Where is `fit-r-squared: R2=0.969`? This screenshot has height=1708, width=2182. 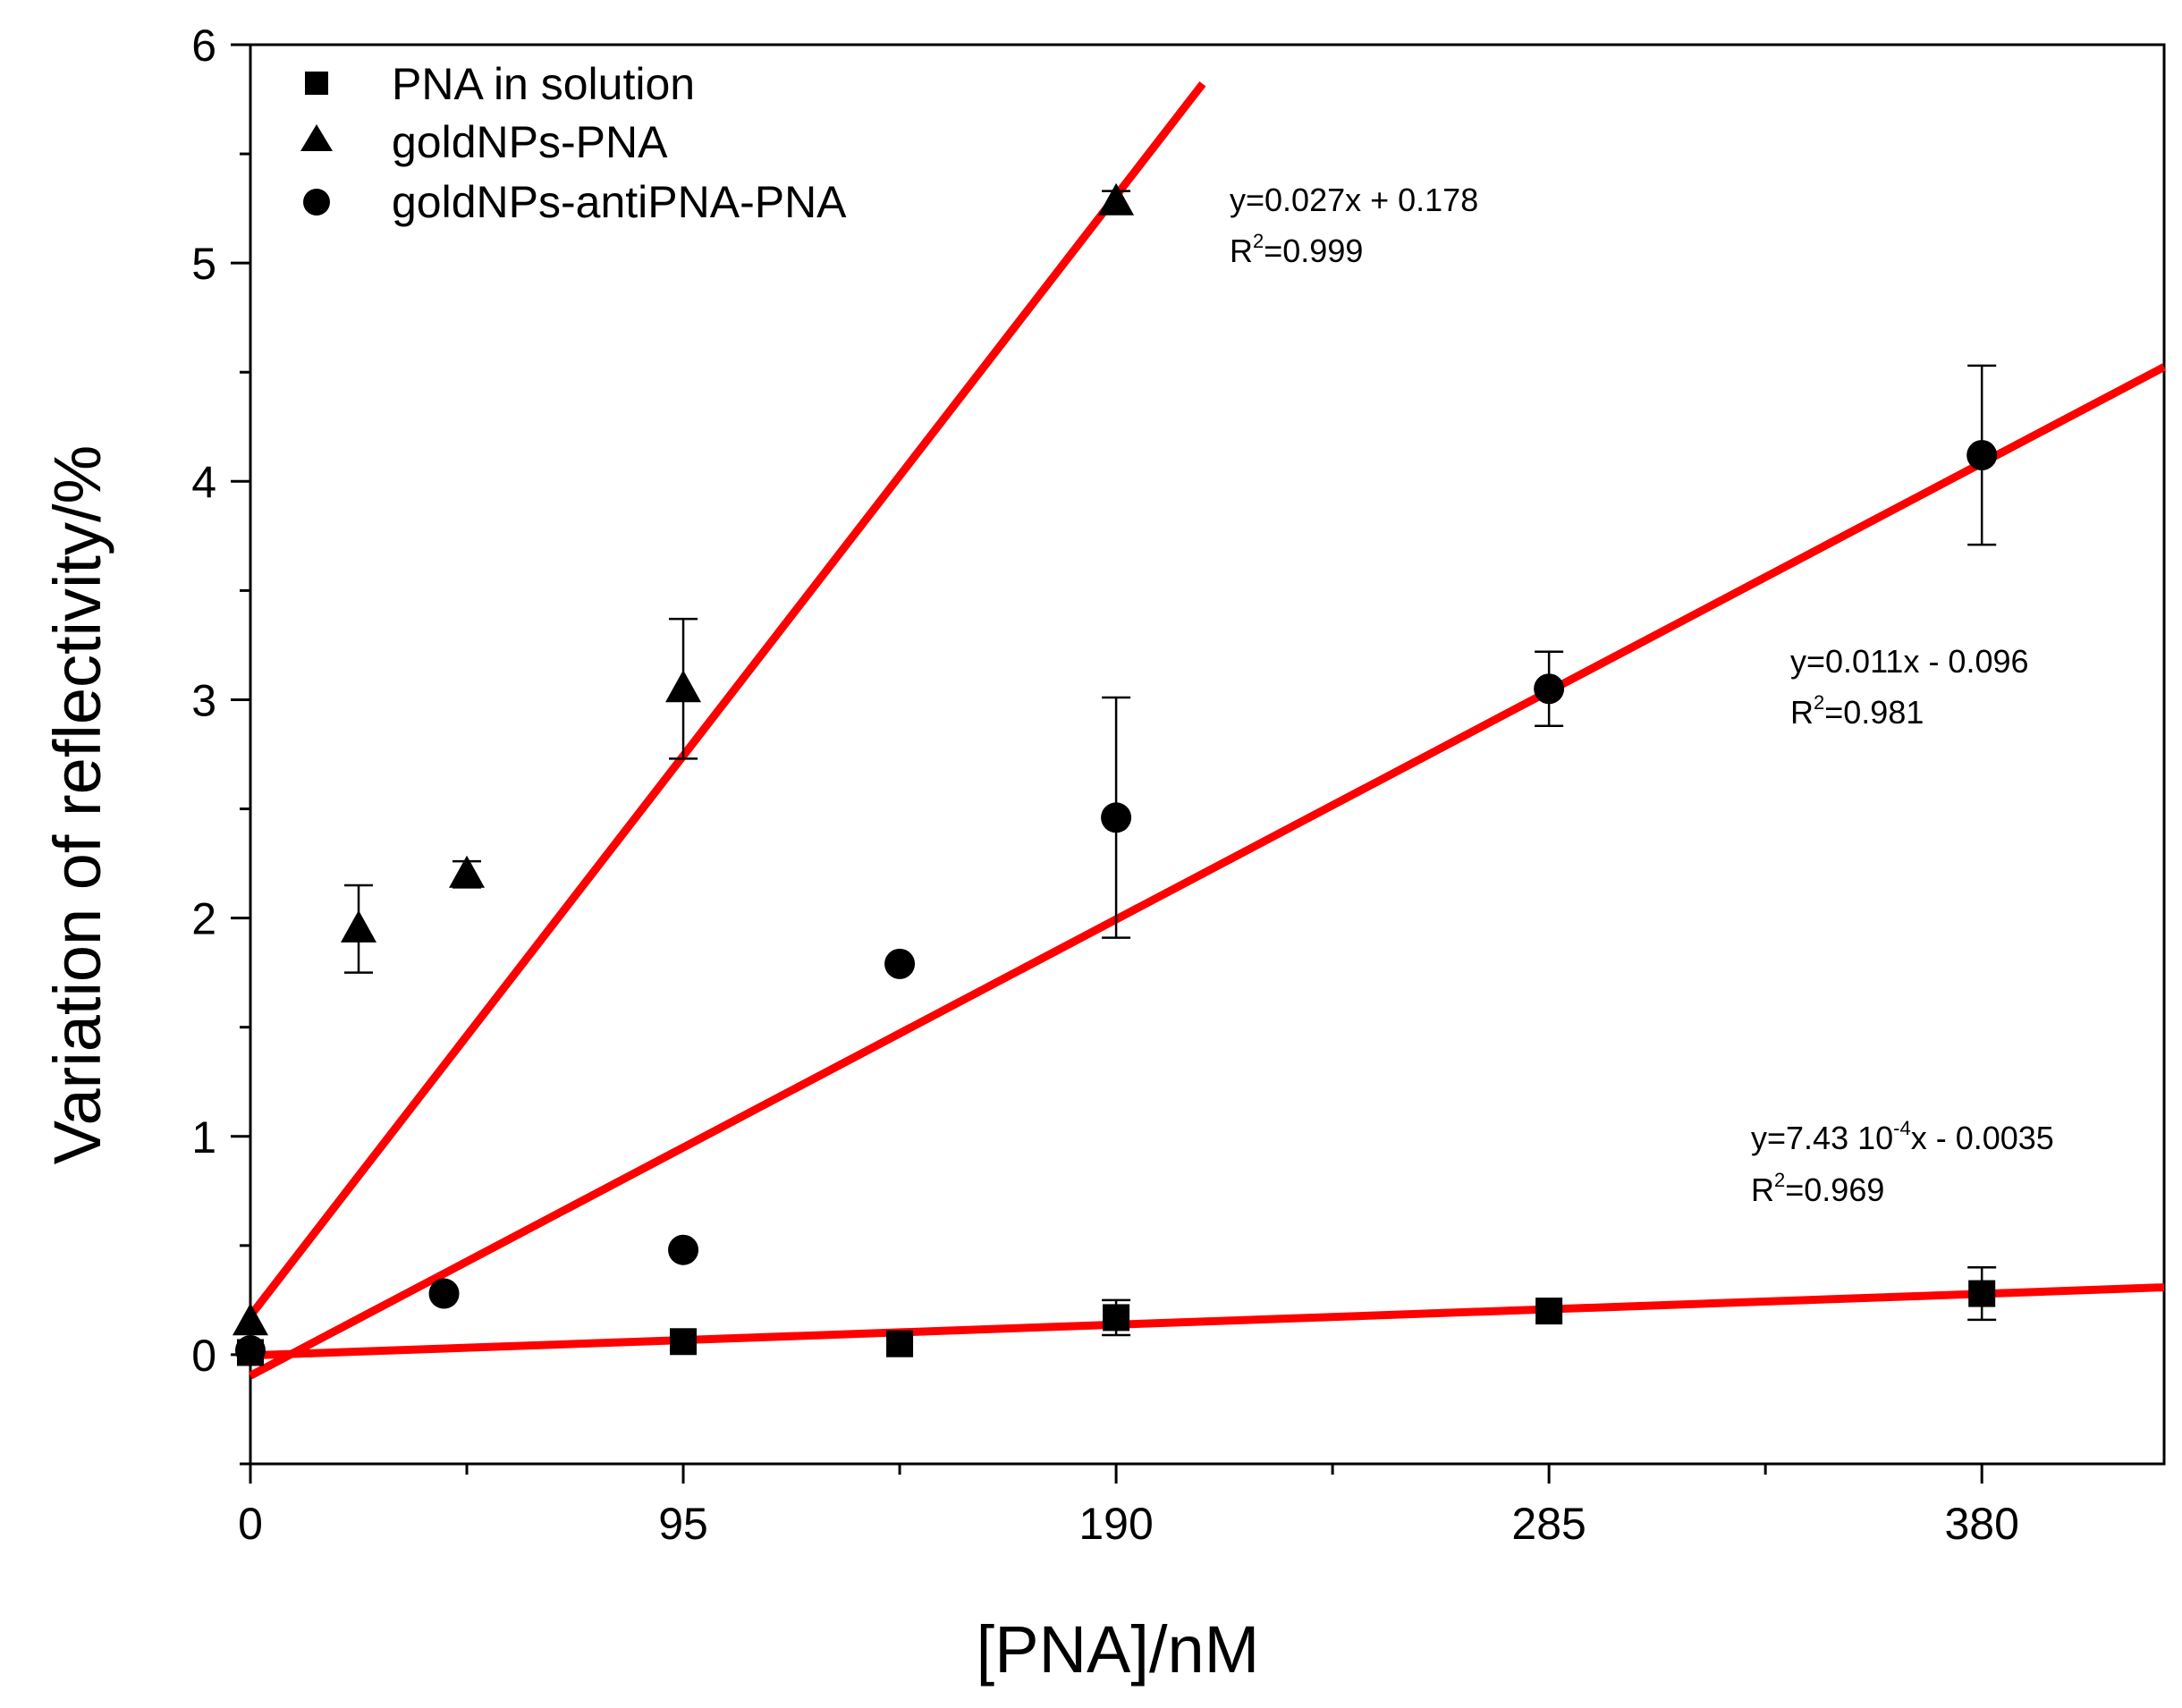
fit-r-squared: R2=0.969 is located at coordinates (1817, 1189).